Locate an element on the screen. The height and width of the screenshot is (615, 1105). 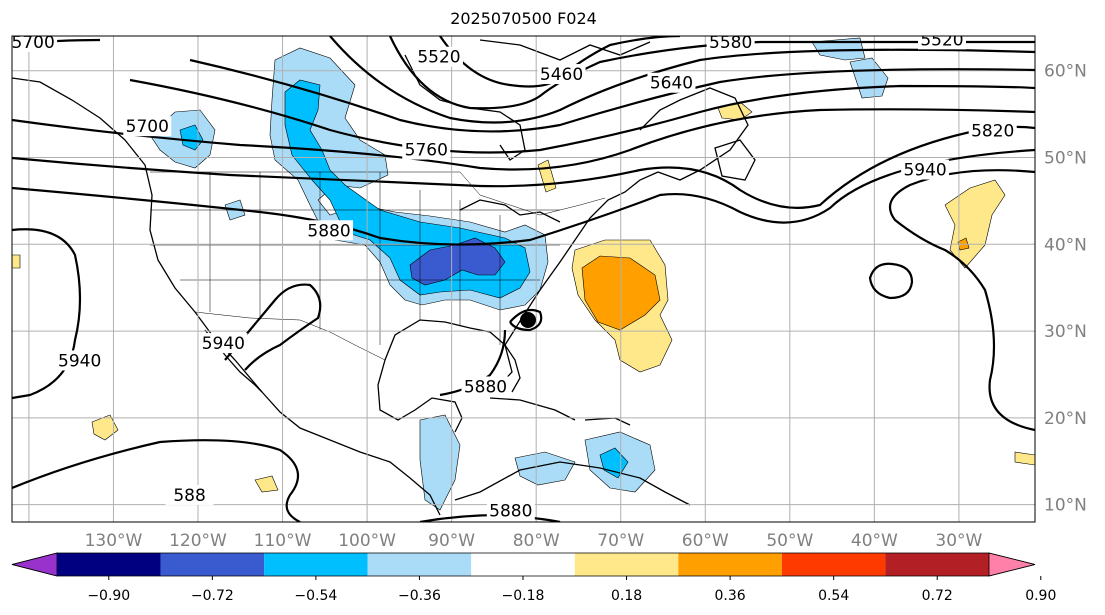
colorbar-tick-label: 0.90 is located at coordinates (1040, 596).